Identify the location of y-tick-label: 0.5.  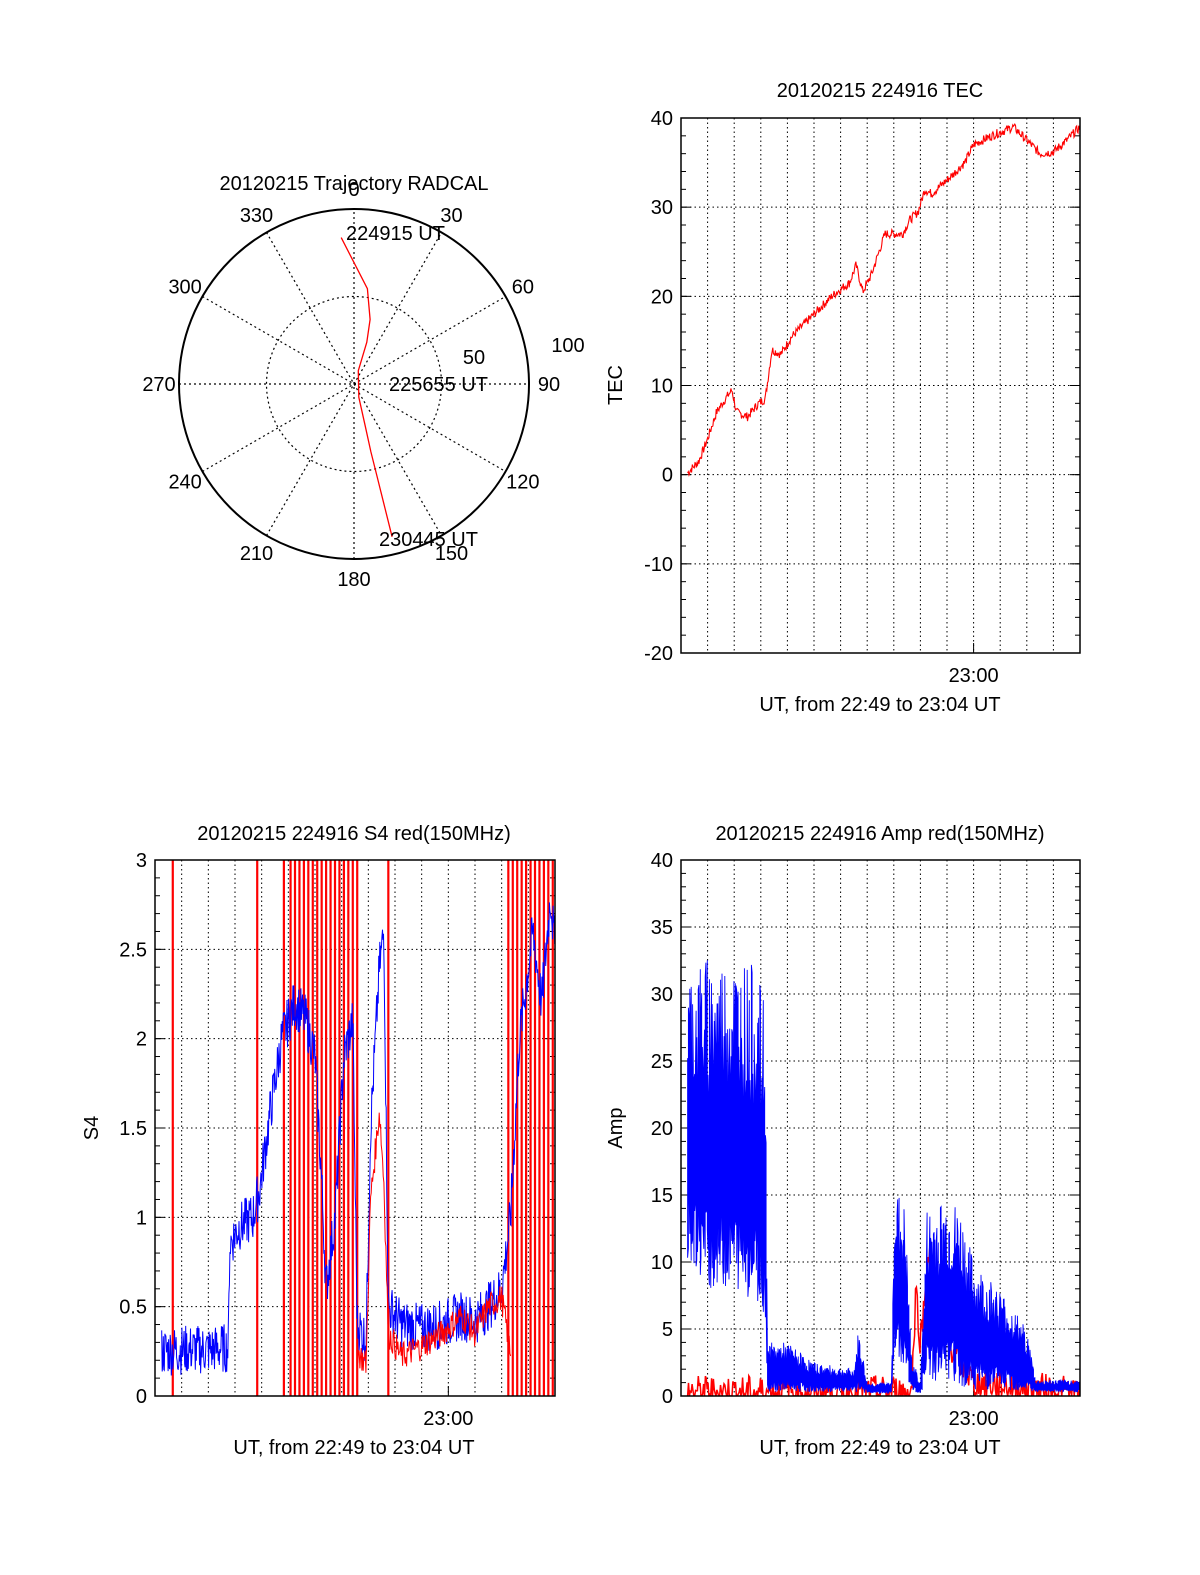
(133, 1308).